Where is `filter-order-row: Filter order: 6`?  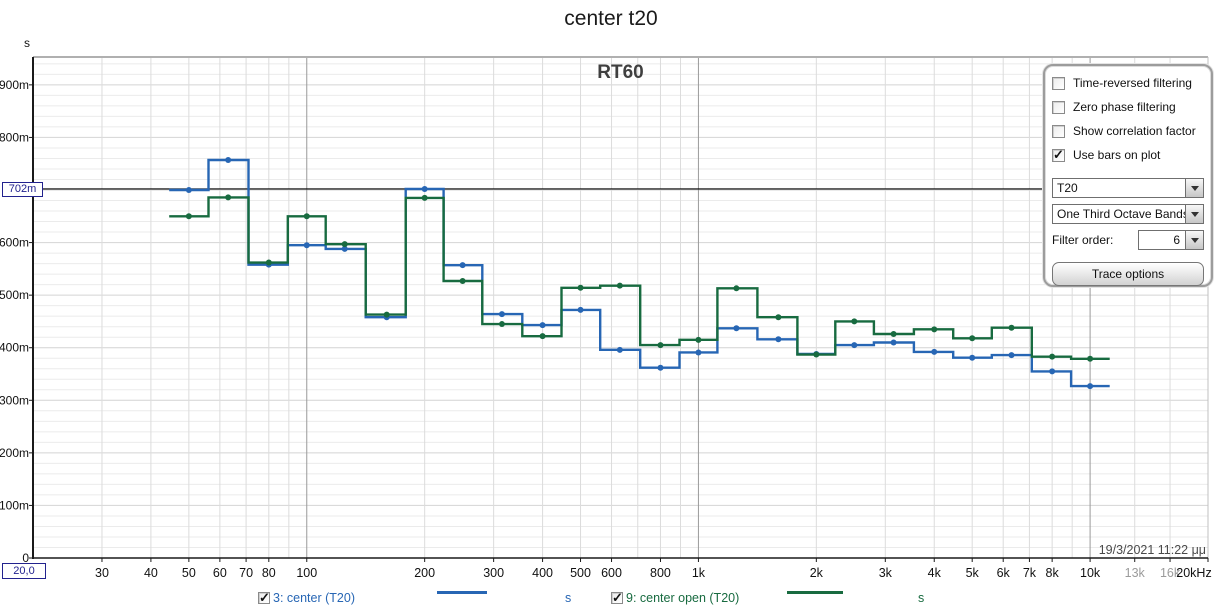 filter-order-row: Filter order: 6 is located at coordinates (1128, 240).